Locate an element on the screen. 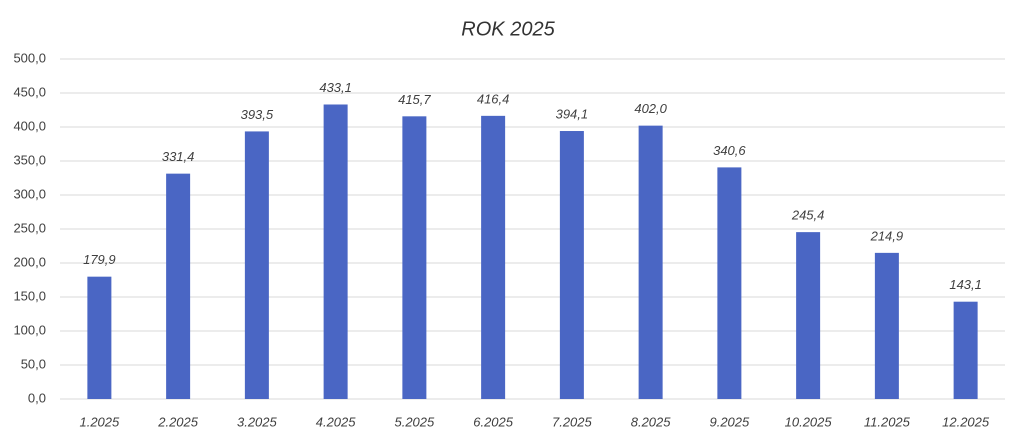  y-tick-label: 350,0 is located at coordinates (29, 159).